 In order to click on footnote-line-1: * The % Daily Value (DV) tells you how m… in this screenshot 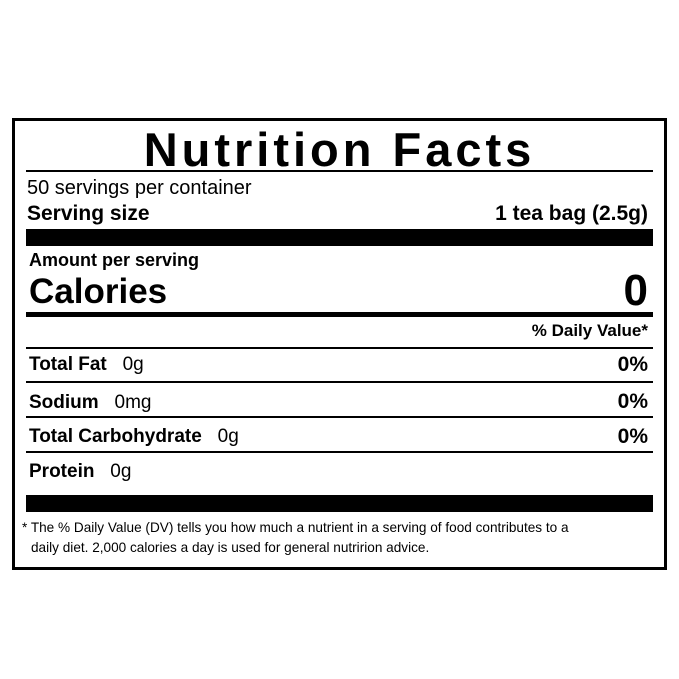, I will do `click(295, 527)`.